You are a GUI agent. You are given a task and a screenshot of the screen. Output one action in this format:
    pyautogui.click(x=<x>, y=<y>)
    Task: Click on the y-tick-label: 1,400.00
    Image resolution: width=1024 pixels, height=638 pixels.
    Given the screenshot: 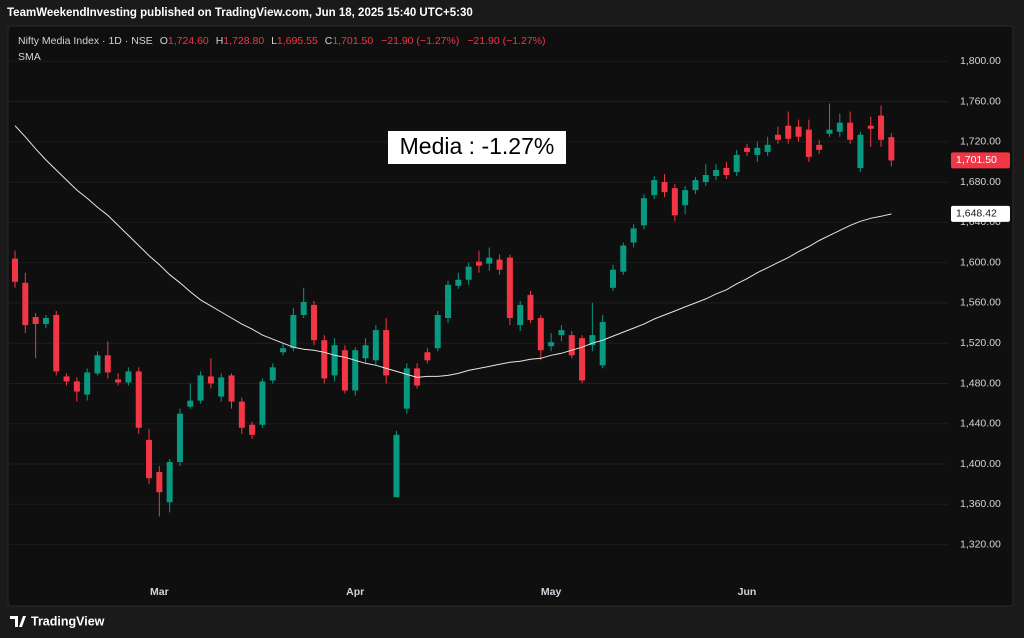 What is the action you would take?
    pyautogui.click(x=980, y=464)
    